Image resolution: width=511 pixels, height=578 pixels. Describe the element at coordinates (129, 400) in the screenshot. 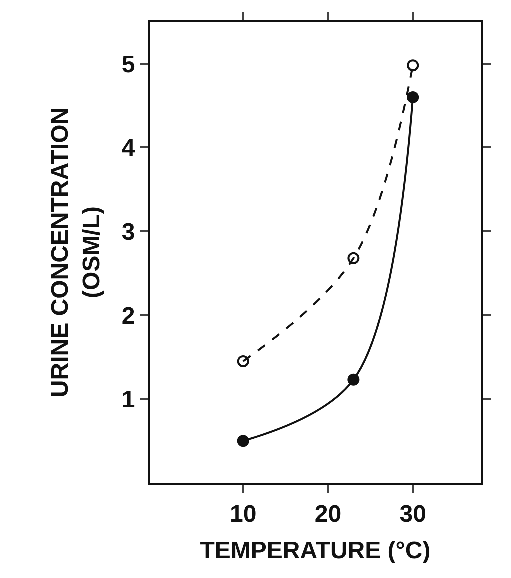

I see `y-tick-label: 1` at that location.